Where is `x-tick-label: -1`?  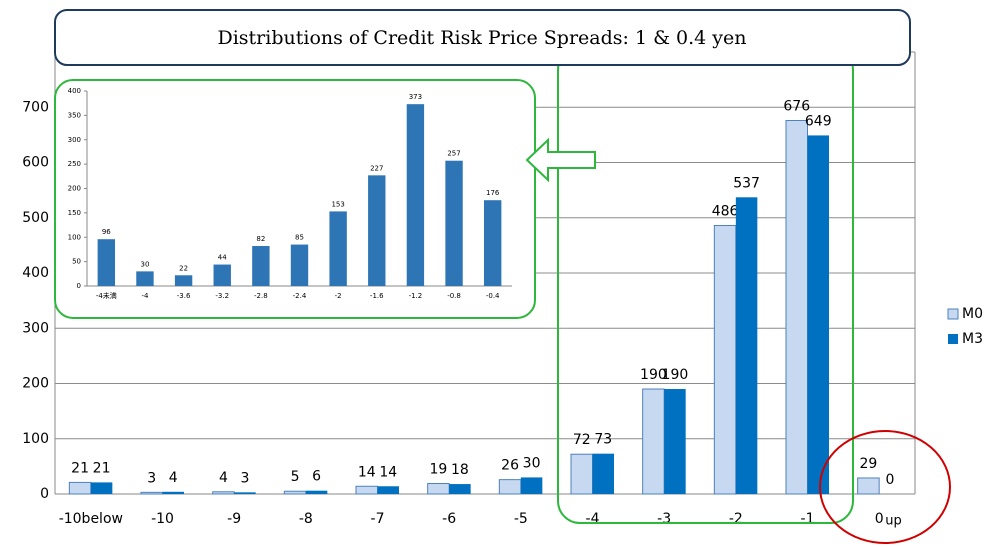
x-tick-label: -1 is located at coordinates (808, 519).